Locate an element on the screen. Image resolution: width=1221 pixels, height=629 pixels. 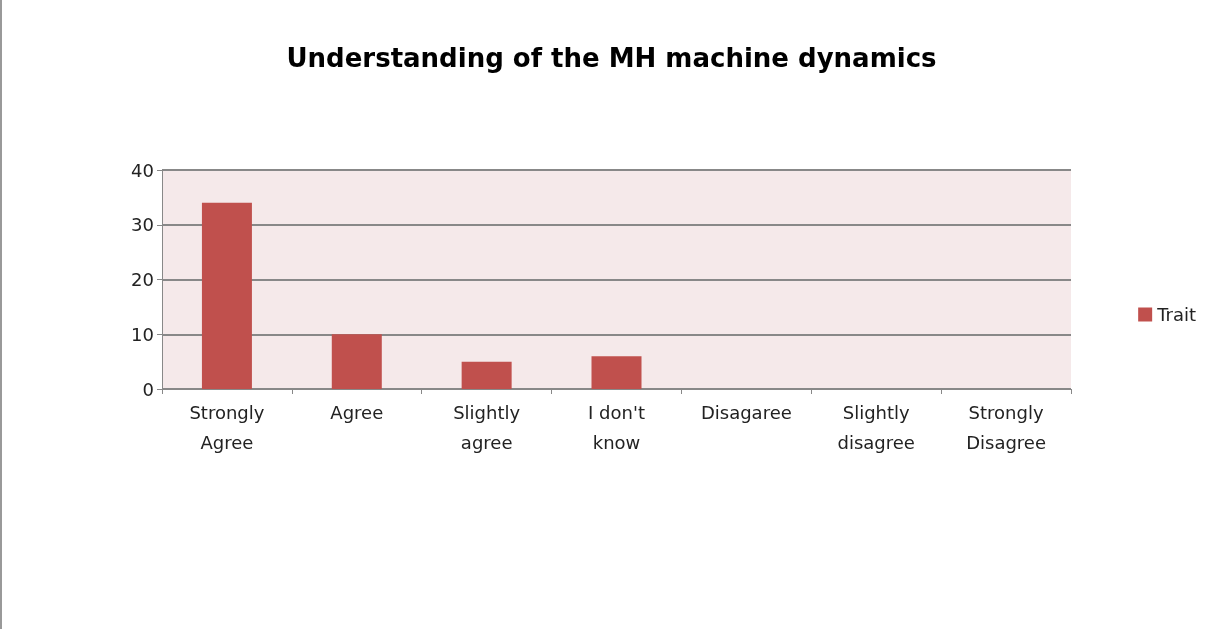
chart-title: Understanding of the MH machine dynamics is located at coordinates (611, 58).